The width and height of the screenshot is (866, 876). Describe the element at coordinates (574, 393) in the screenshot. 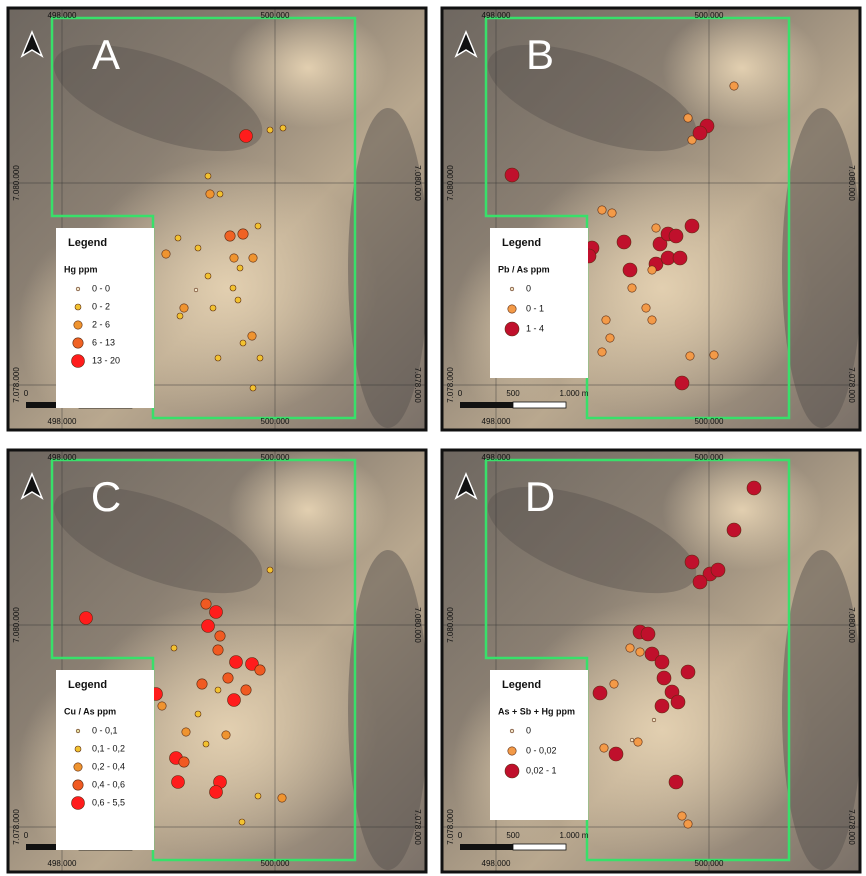

I see `scale-label: 1.000 m` at that location.